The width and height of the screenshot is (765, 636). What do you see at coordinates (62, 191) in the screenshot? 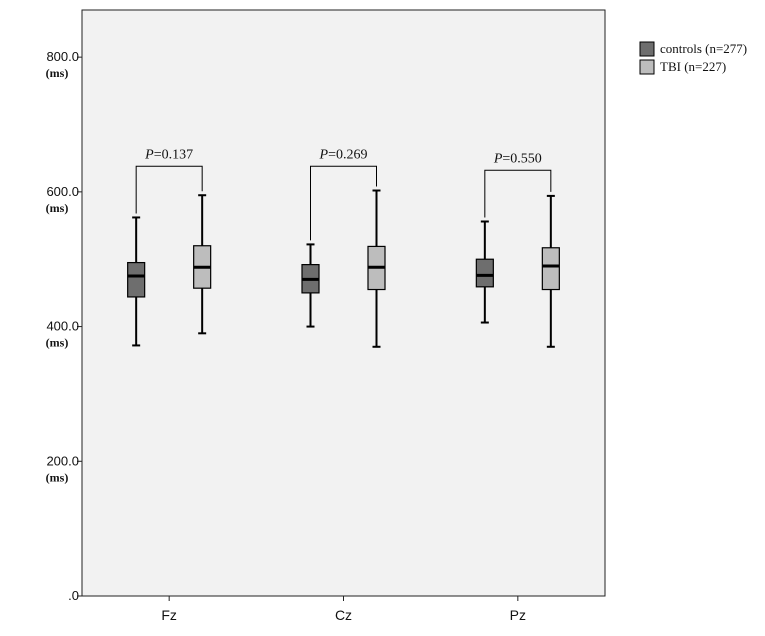
I see `y-tick-label: 600.0` at bounding box center [62, 191].